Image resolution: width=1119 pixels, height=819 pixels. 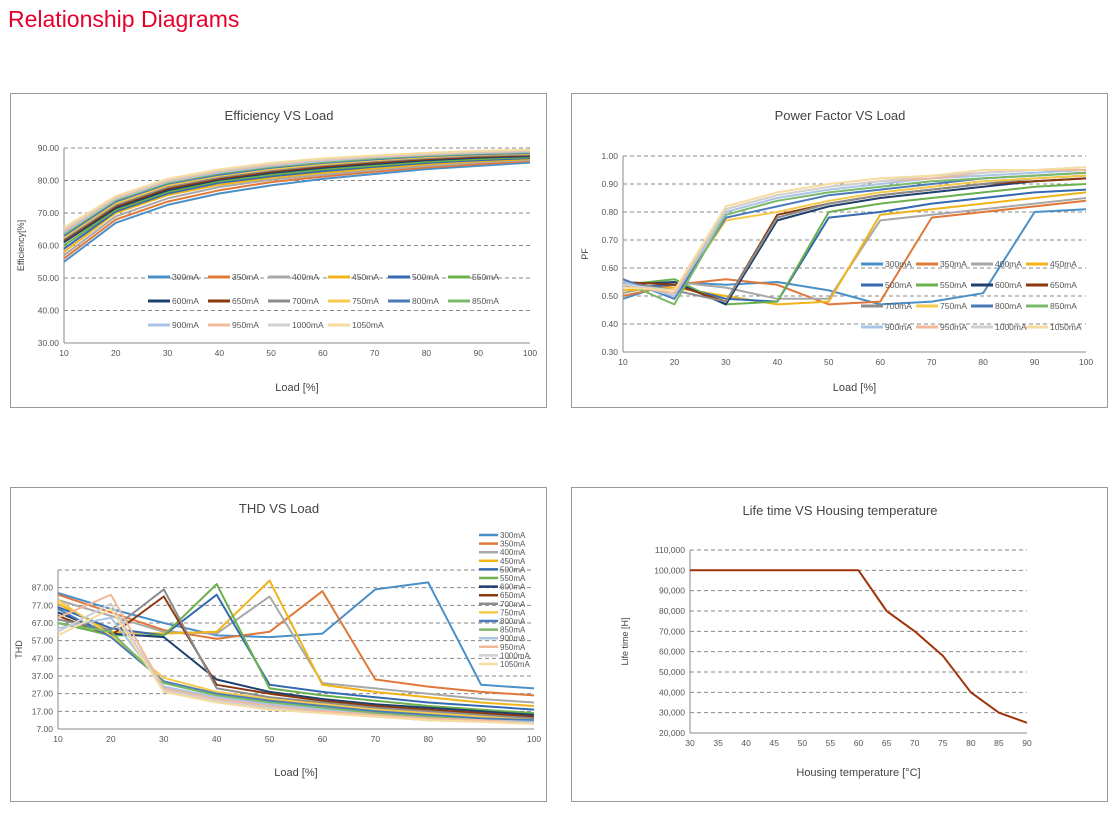 What do you see at coordinates (308, 325) in the screenshot?
I see `legend-label: 1000mA` at bounding box center [308, 325].